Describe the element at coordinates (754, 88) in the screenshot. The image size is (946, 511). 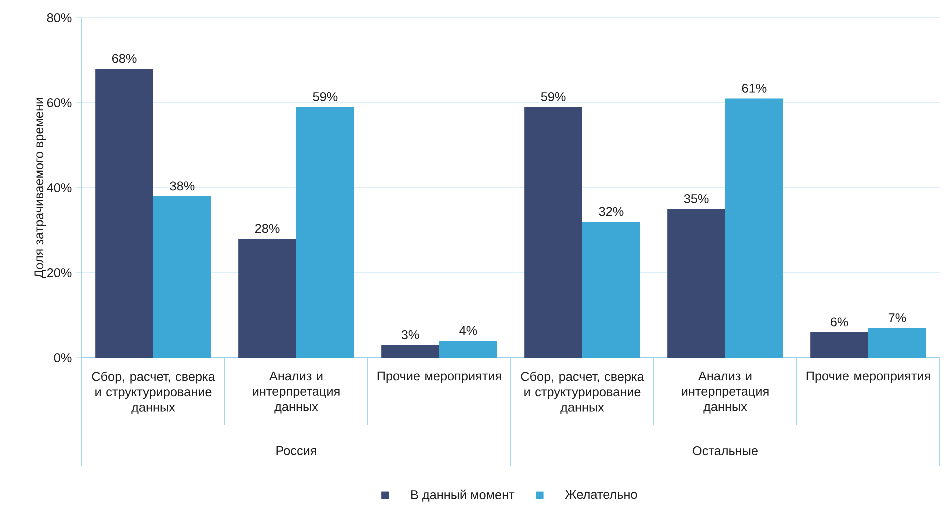
I see `data-label: 61%` at that location.